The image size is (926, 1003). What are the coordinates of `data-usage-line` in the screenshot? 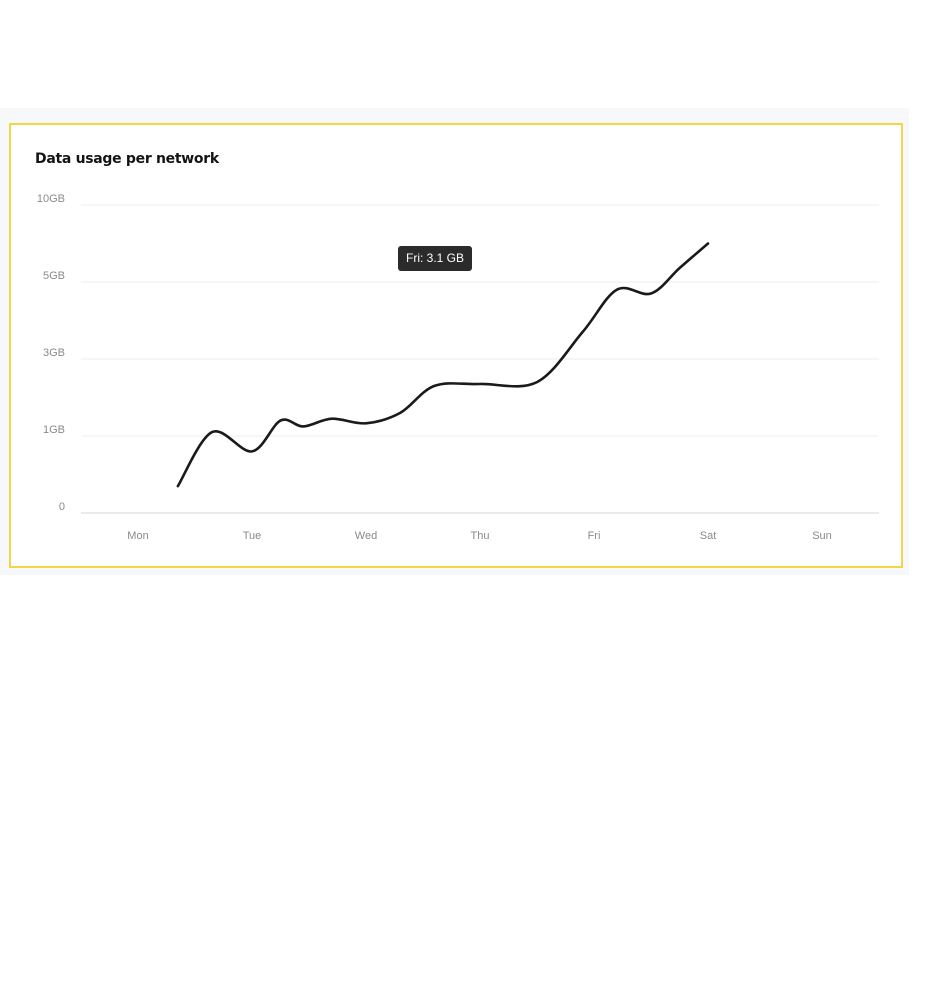 It's located at (443, 365).